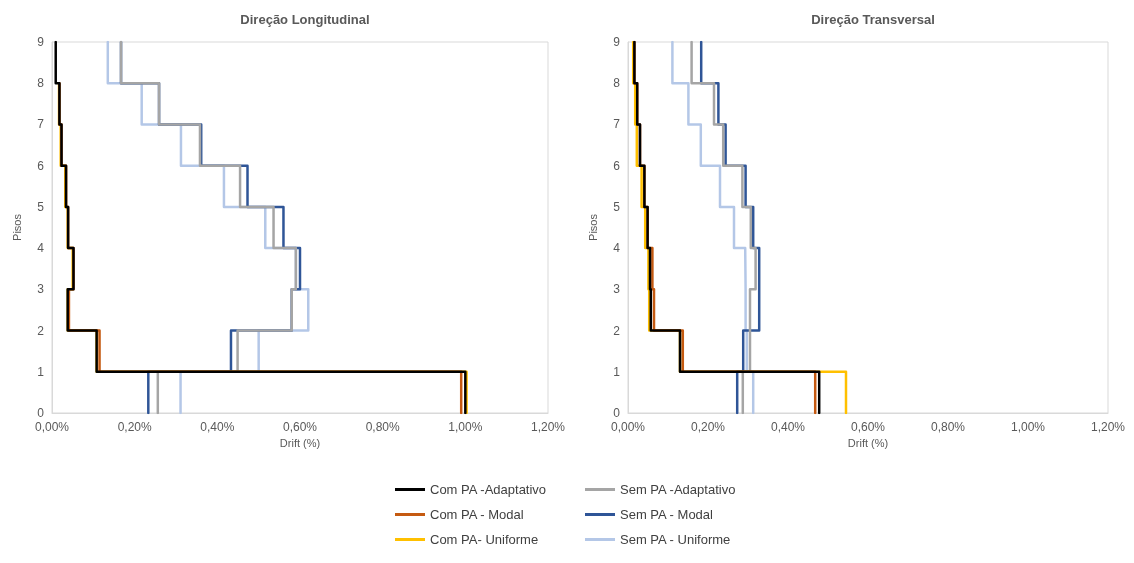 This screenshot has height=563, width=1134. I want to click on legend-label: Sem PA - Modal, so click(667, 514).